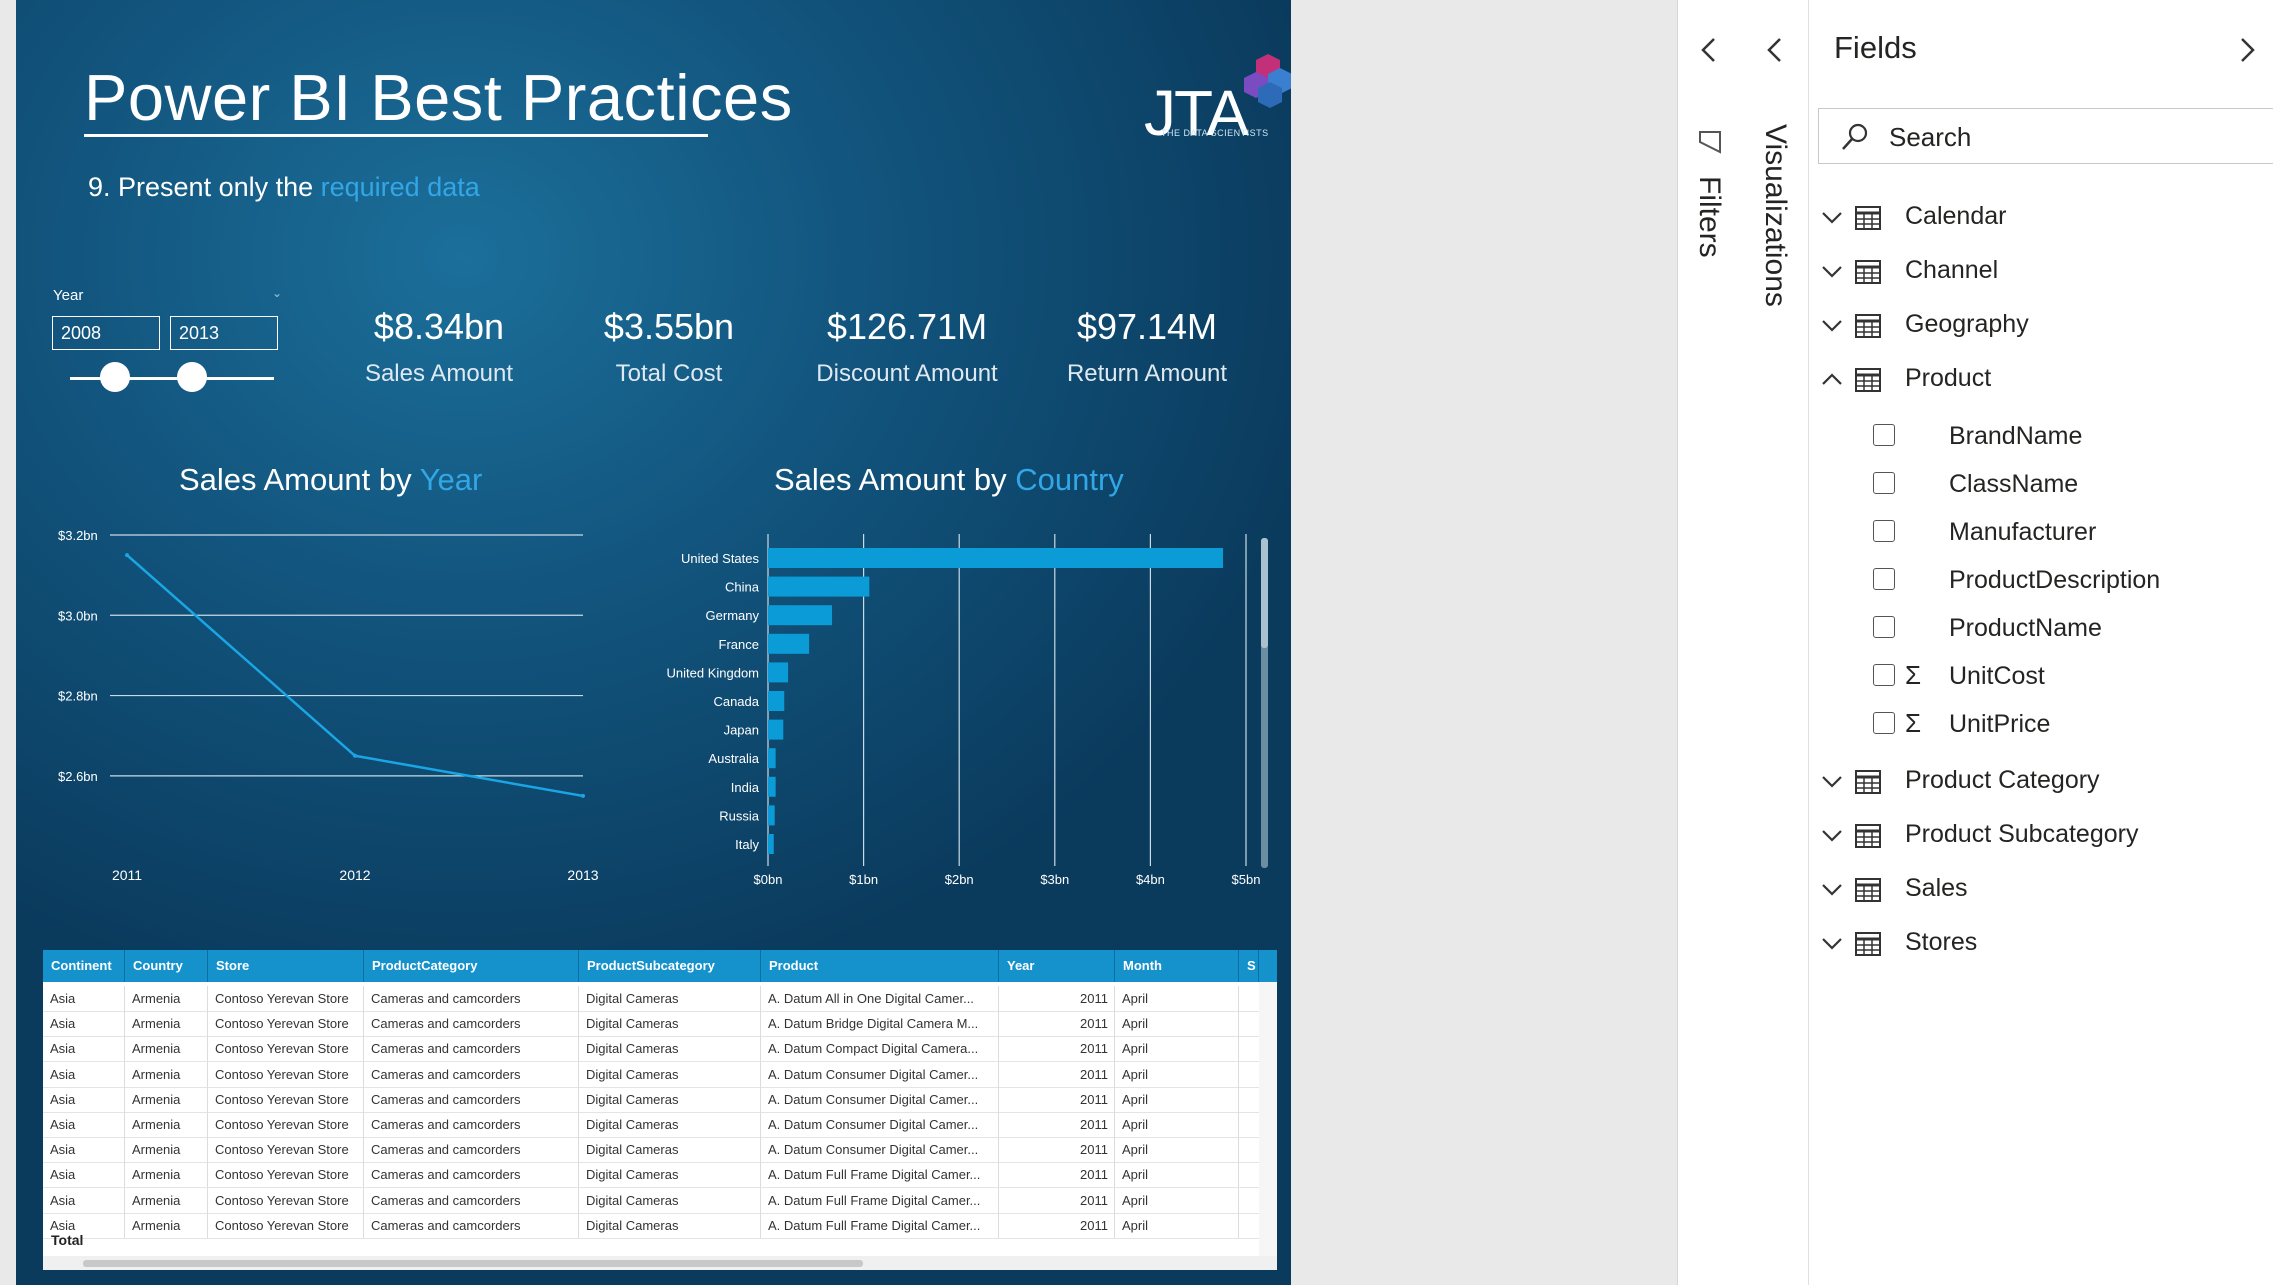 The width and height of the screenshot is (2273, 1285). Describe the element at coordinates (742, 587) in the screenshot. I see `category-label: China` at that location.